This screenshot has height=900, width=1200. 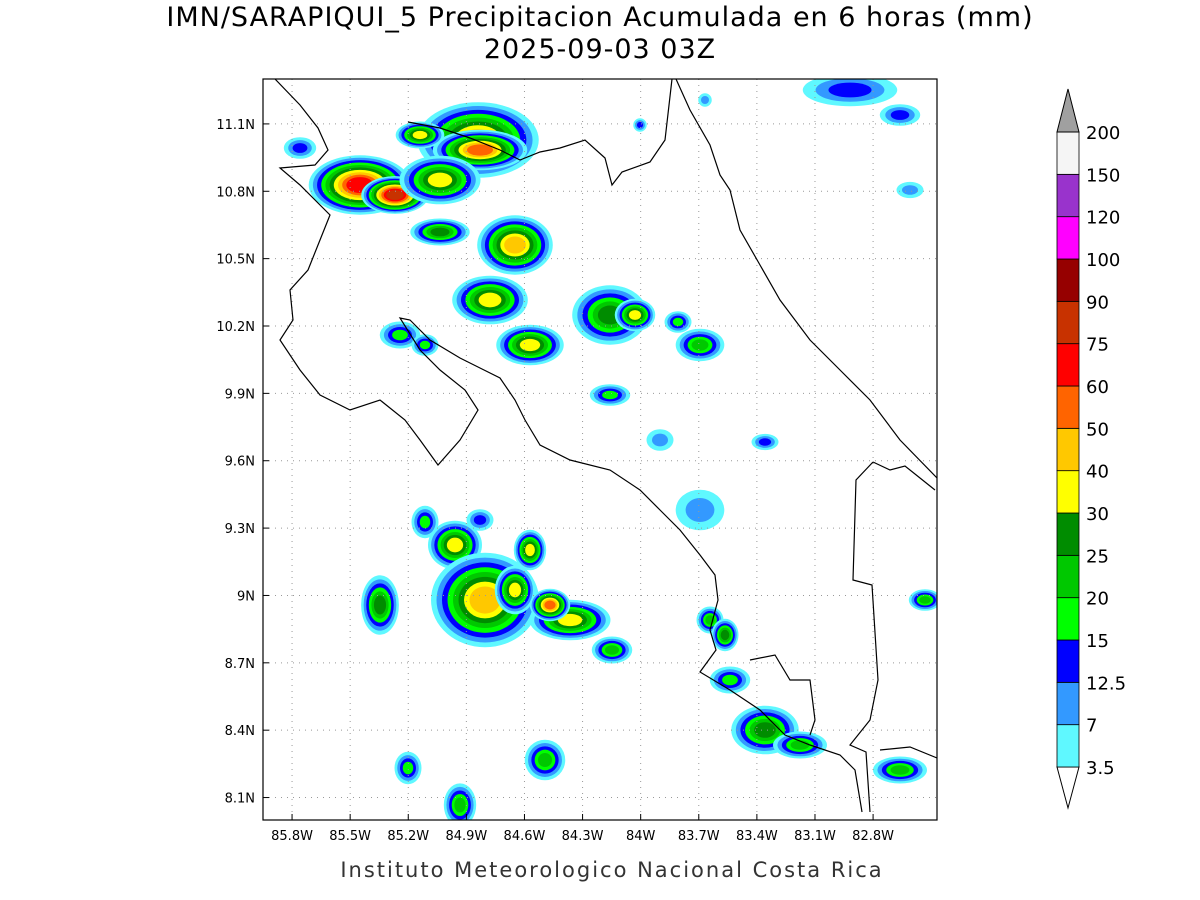 I want to click on x-tick-label: 85.8W, so click(x=292, y=836).